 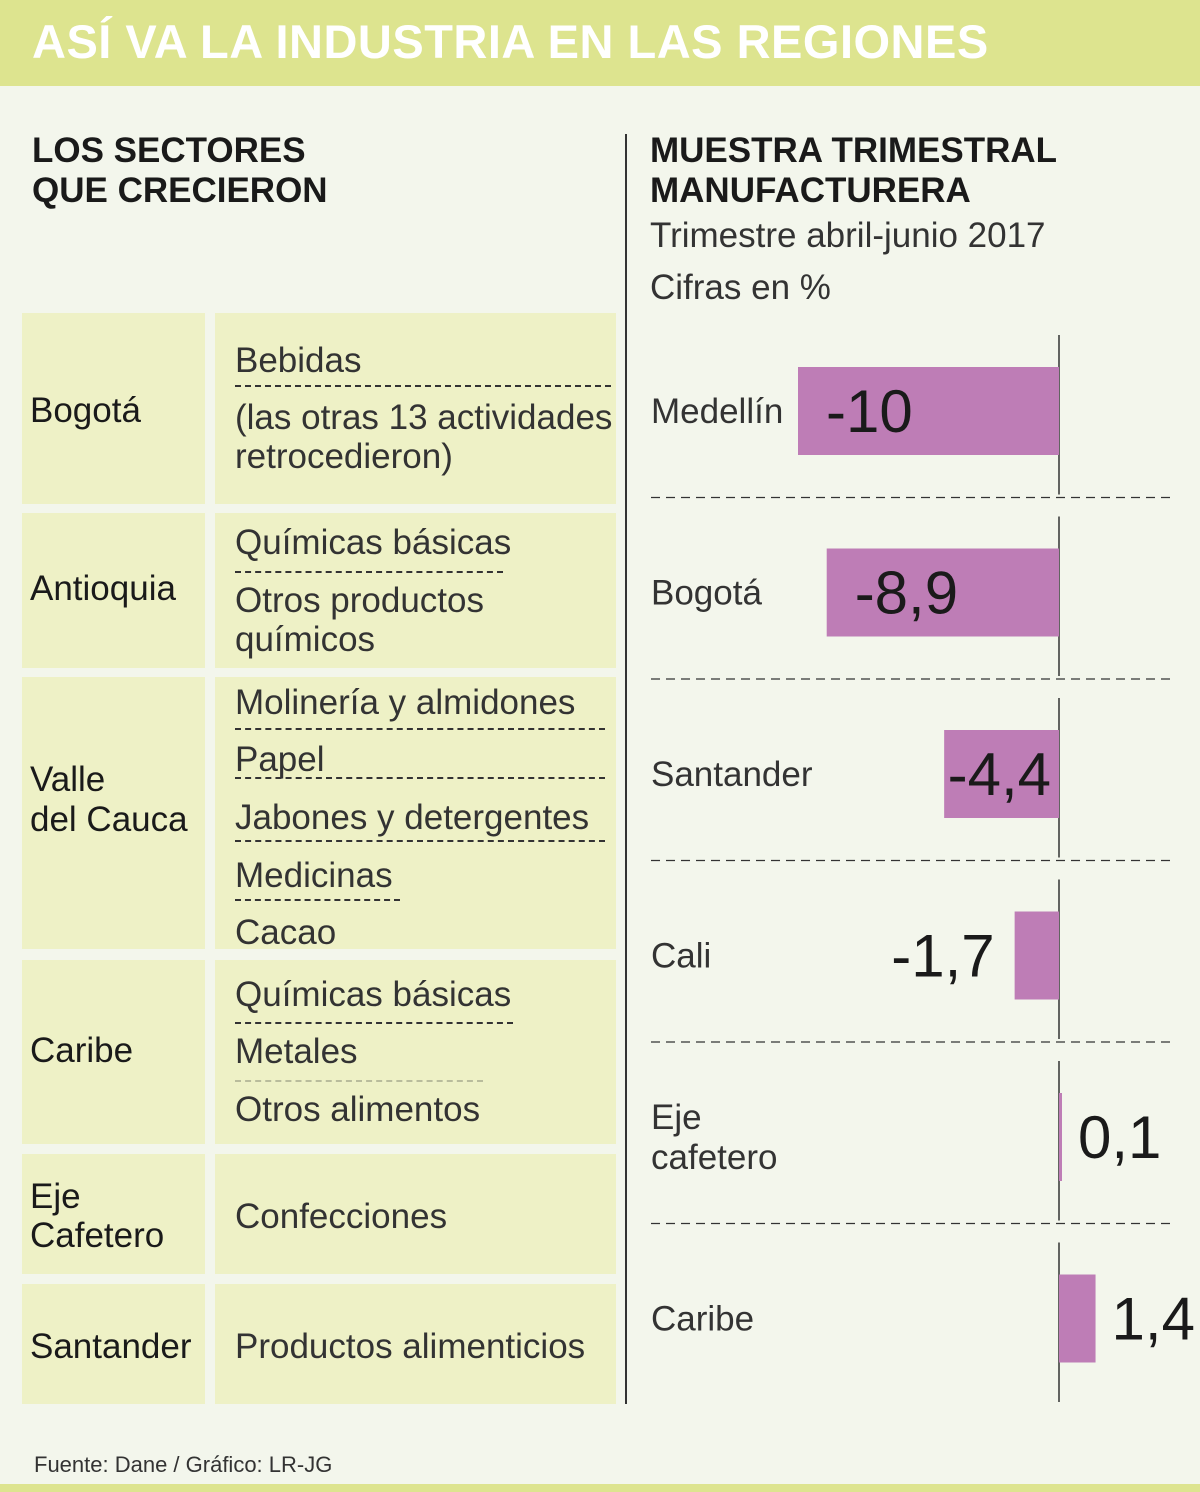 I want to click on chart-period: Trimestre abril-junio 2017, so click(x=848, y=235).